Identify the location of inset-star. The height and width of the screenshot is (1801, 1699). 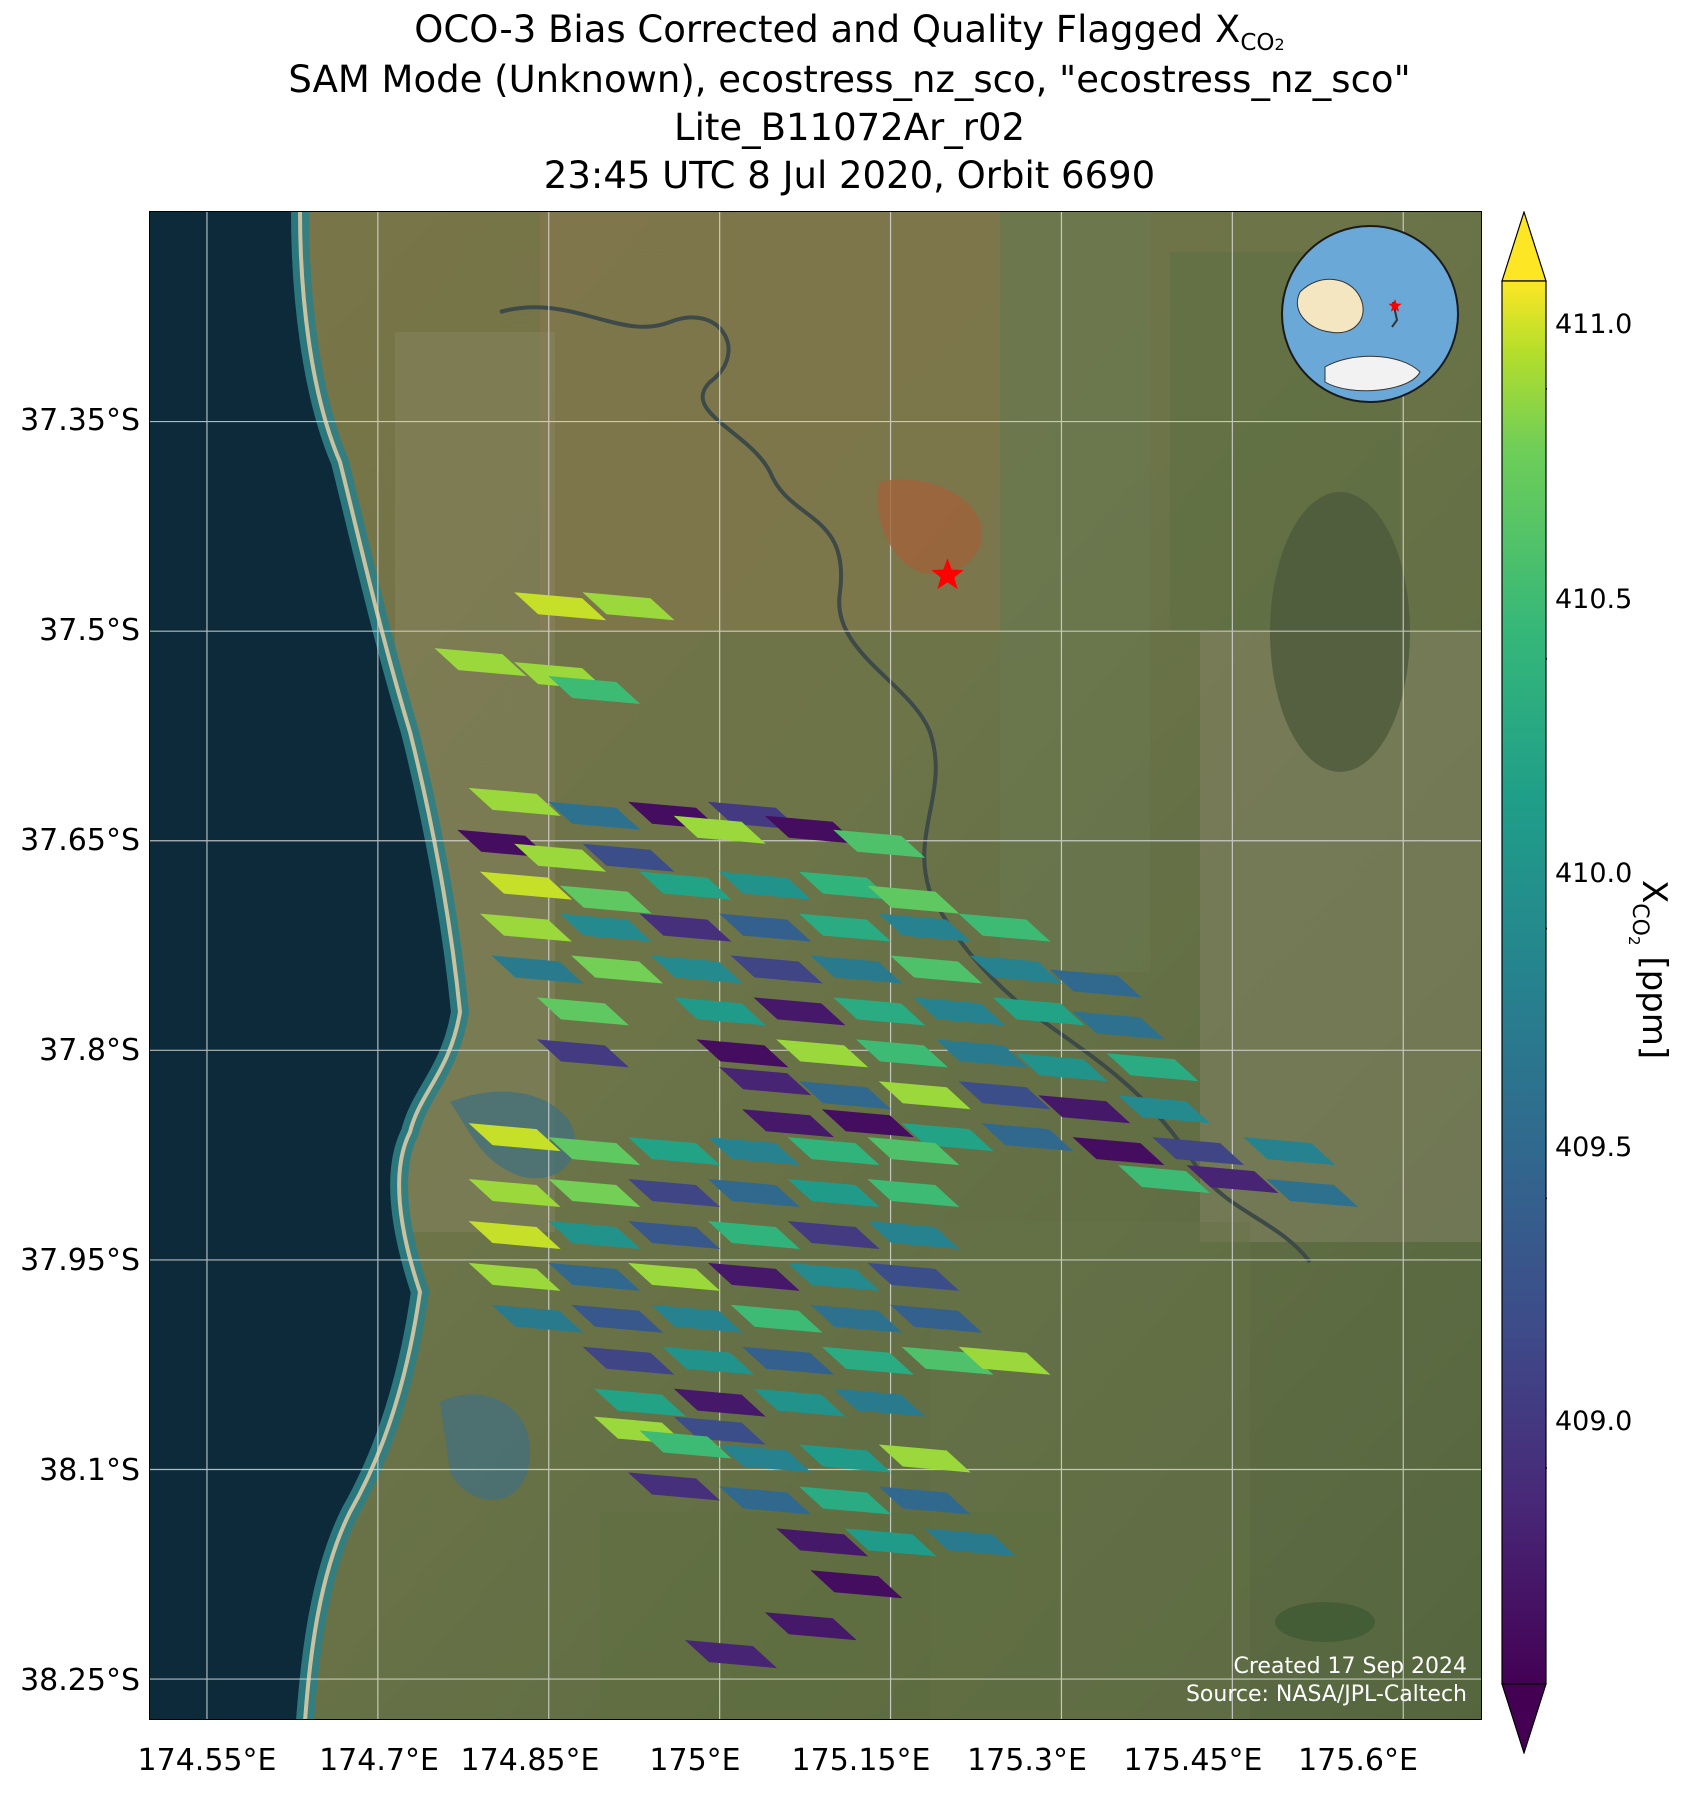
(1395, 305).